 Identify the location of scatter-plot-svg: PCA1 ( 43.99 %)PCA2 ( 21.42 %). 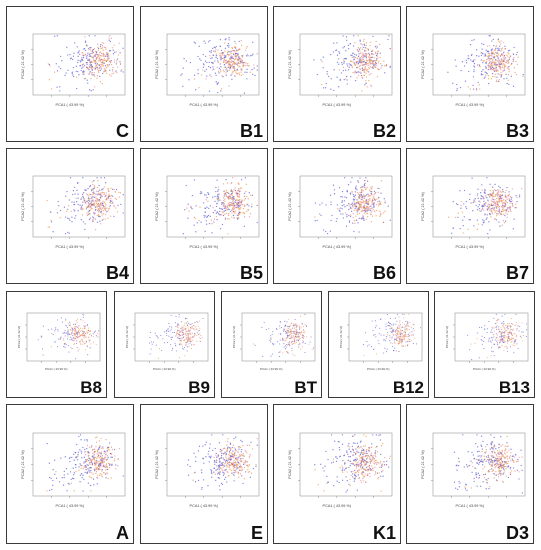
(340, 212).